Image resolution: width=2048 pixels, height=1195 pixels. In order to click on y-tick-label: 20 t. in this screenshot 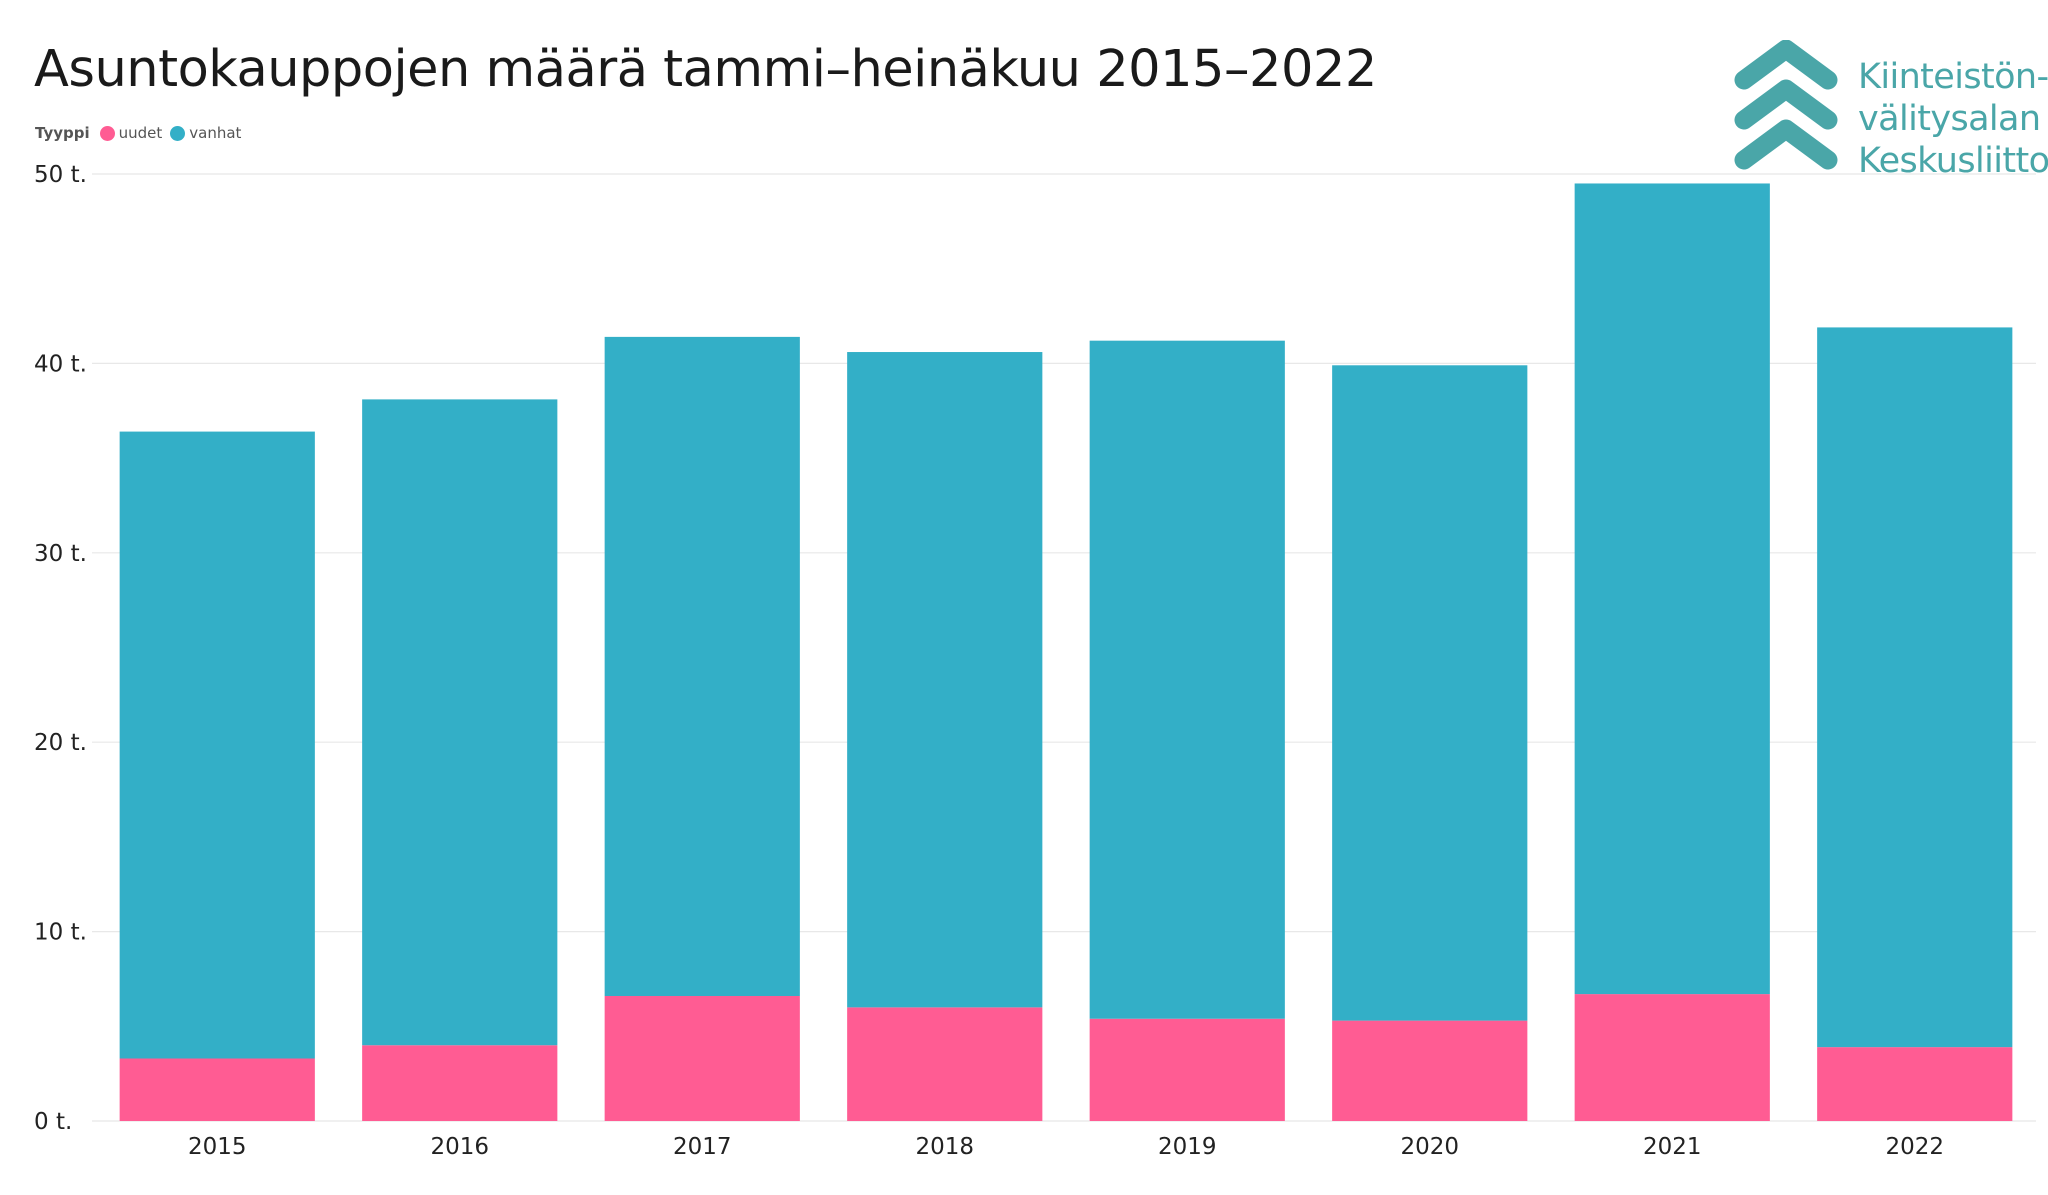, I will do `click(60, 743)`.